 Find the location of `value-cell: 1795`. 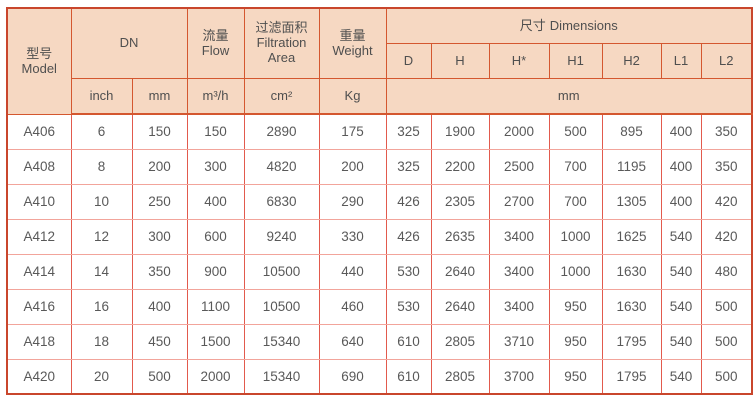

value-cell: 1795 is located at coordinates (631, 341).